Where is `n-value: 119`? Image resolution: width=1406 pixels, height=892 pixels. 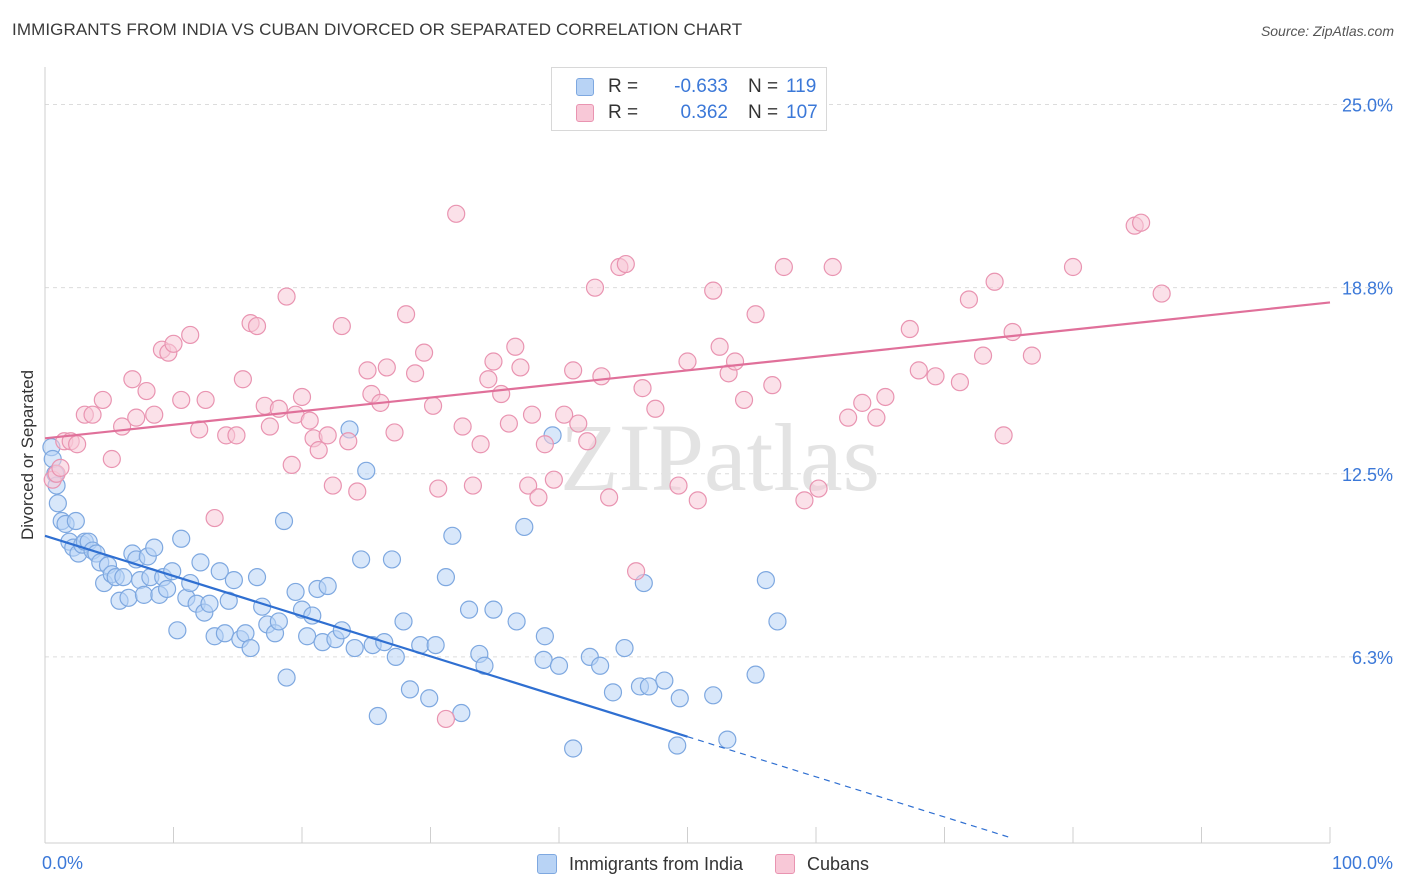 n-value: 119 is located at coordinates (801, 86).